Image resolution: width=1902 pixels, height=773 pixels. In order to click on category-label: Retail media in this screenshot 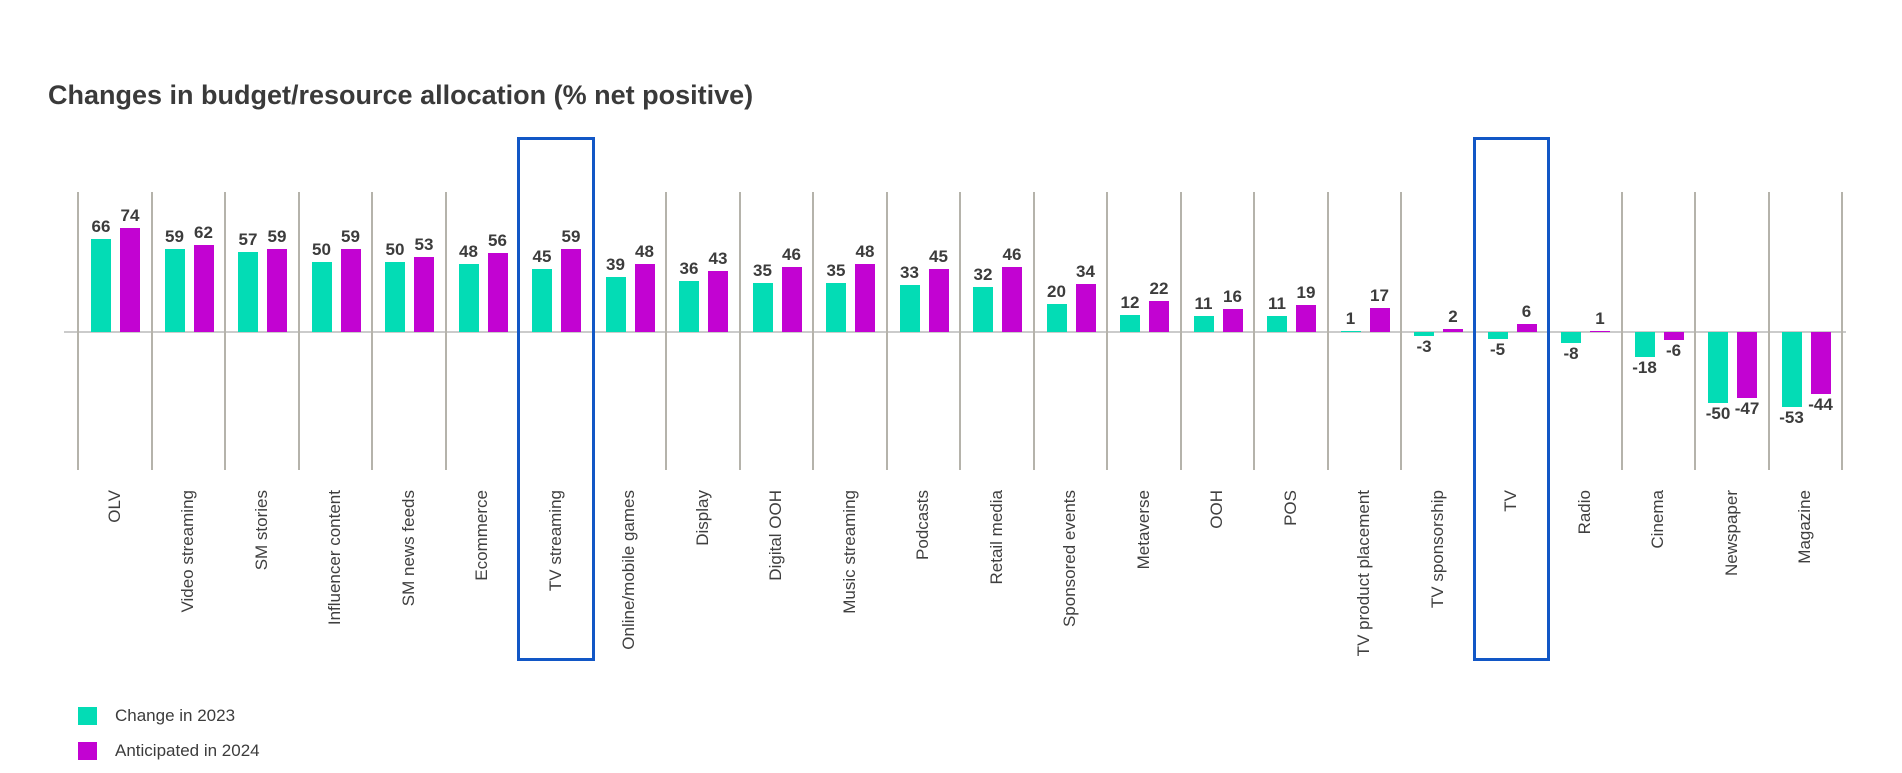, I will do `click(996, 537)`.